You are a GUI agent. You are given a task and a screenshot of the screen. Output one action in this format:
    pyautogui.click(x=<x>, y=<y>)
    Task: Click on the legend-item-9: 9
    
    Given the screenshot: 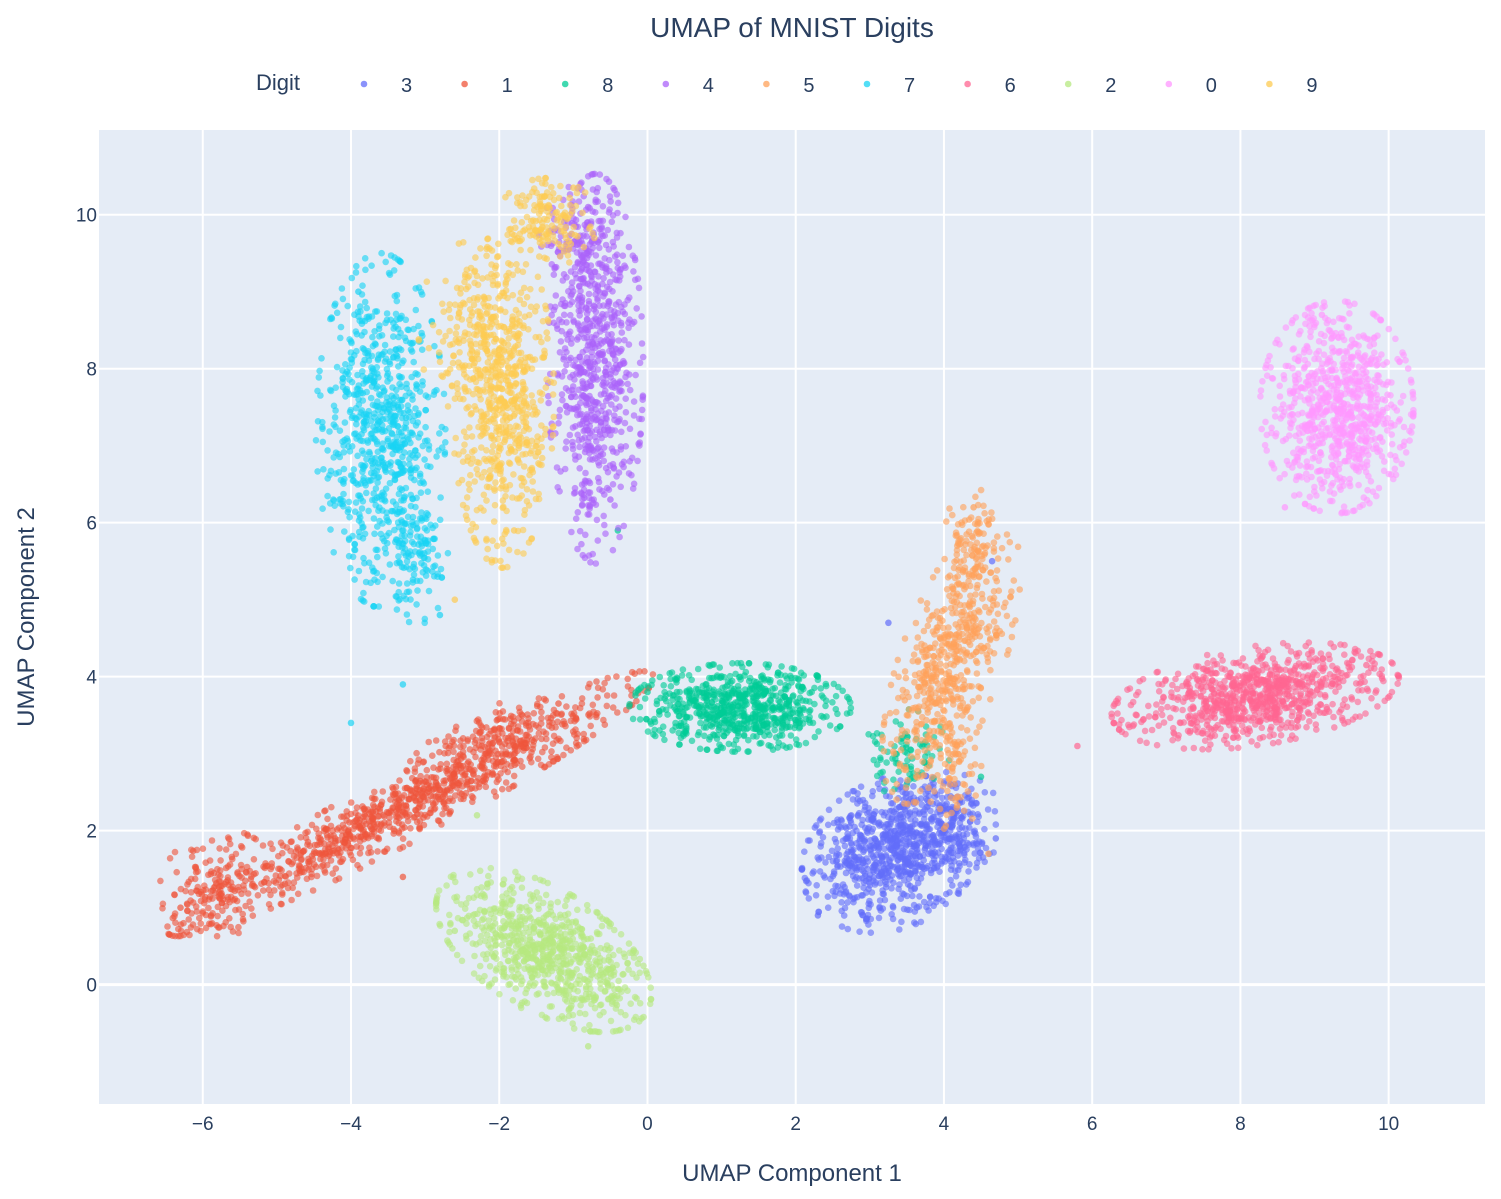 What is the action you would take?
    pyautogui.click(x=1292, y=86)
    